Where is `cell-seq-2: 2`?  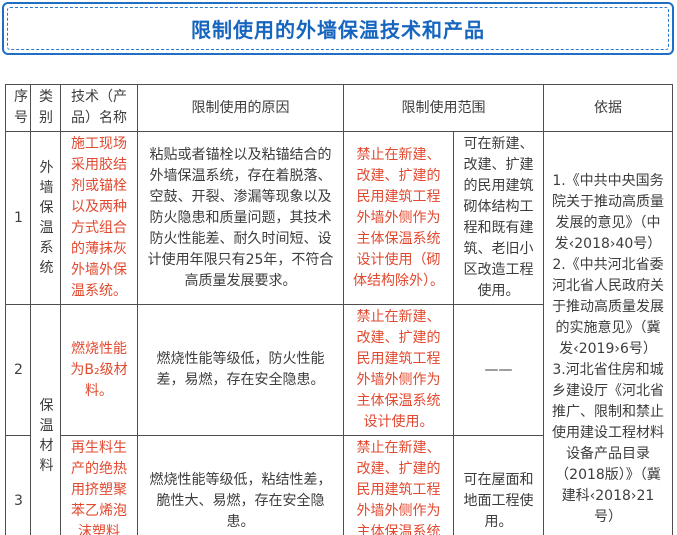
cell-seq-2: 2 is located at coordinates (18, 370).